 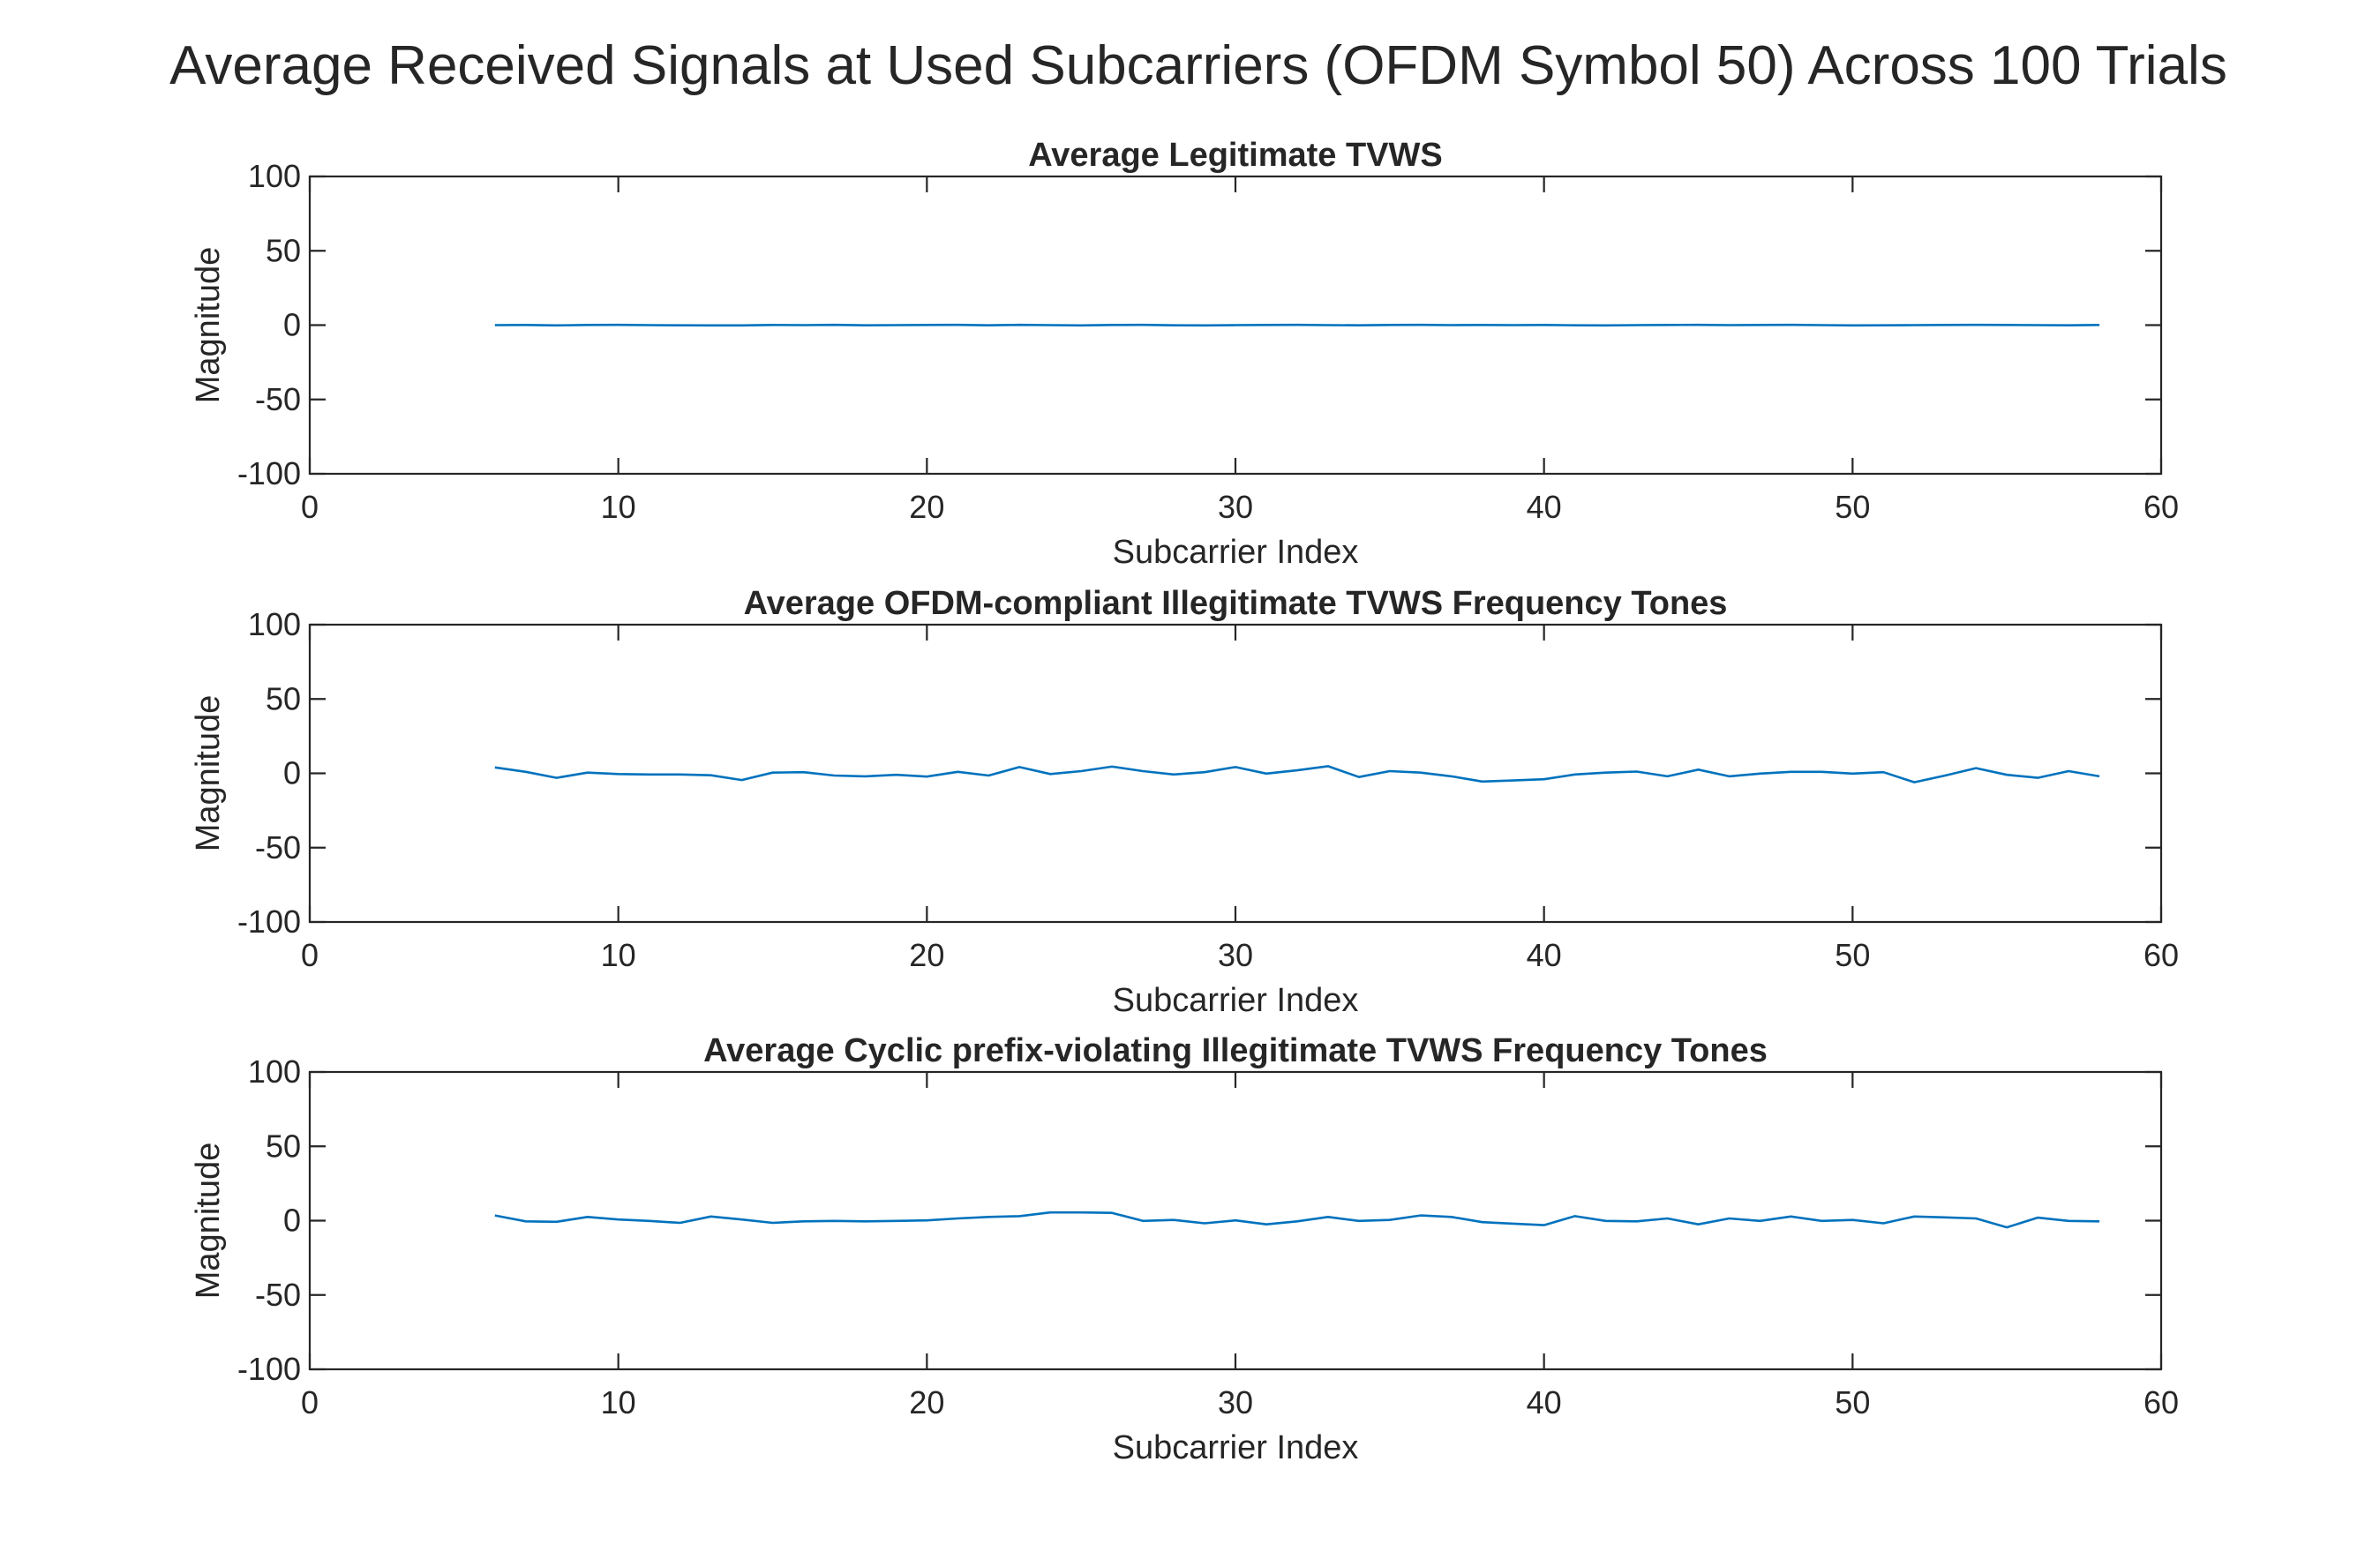 I want to click on axes-title: Average Legitimate TVWS, so click(x=1235, y=155).